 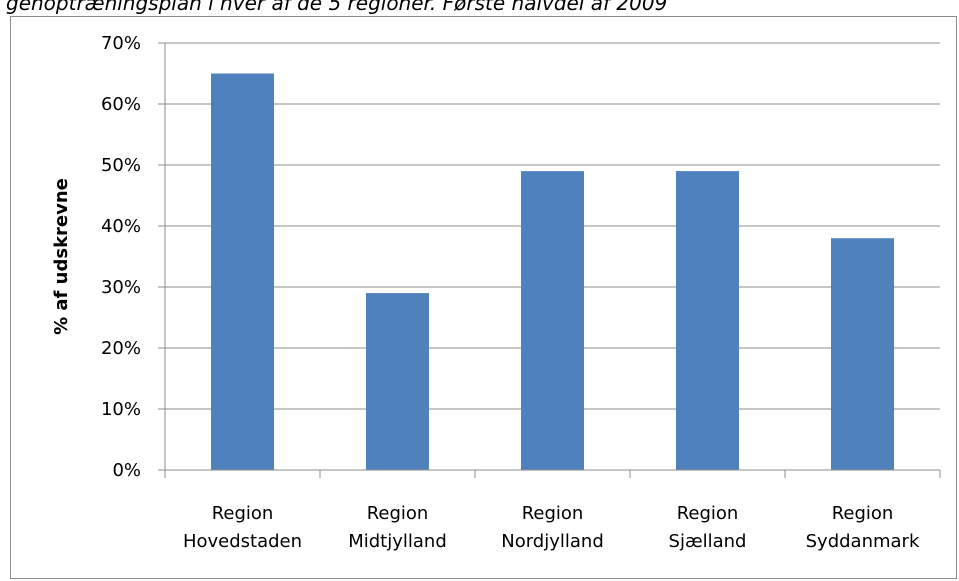 What do you see at coordinates (121, 226) in the screenshot?
I see `y-tick-label: 40%` at bounding box center [121, 226].